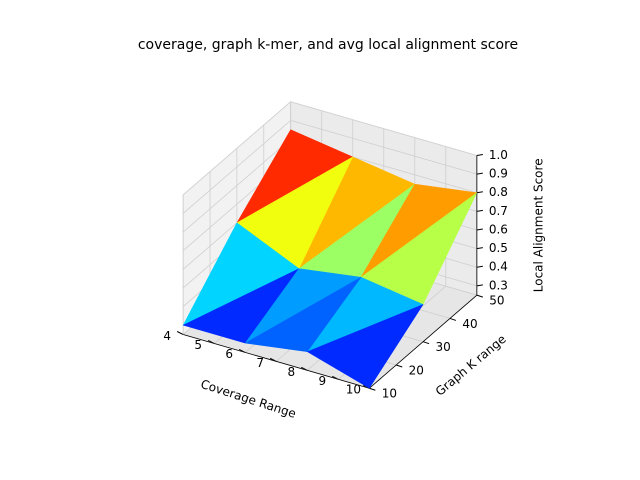 This screenshot has height=480, width=640. Describe the element at coordinates (498, 174) in the screenshot. I see `z-tick-label: 0.9` at that location.